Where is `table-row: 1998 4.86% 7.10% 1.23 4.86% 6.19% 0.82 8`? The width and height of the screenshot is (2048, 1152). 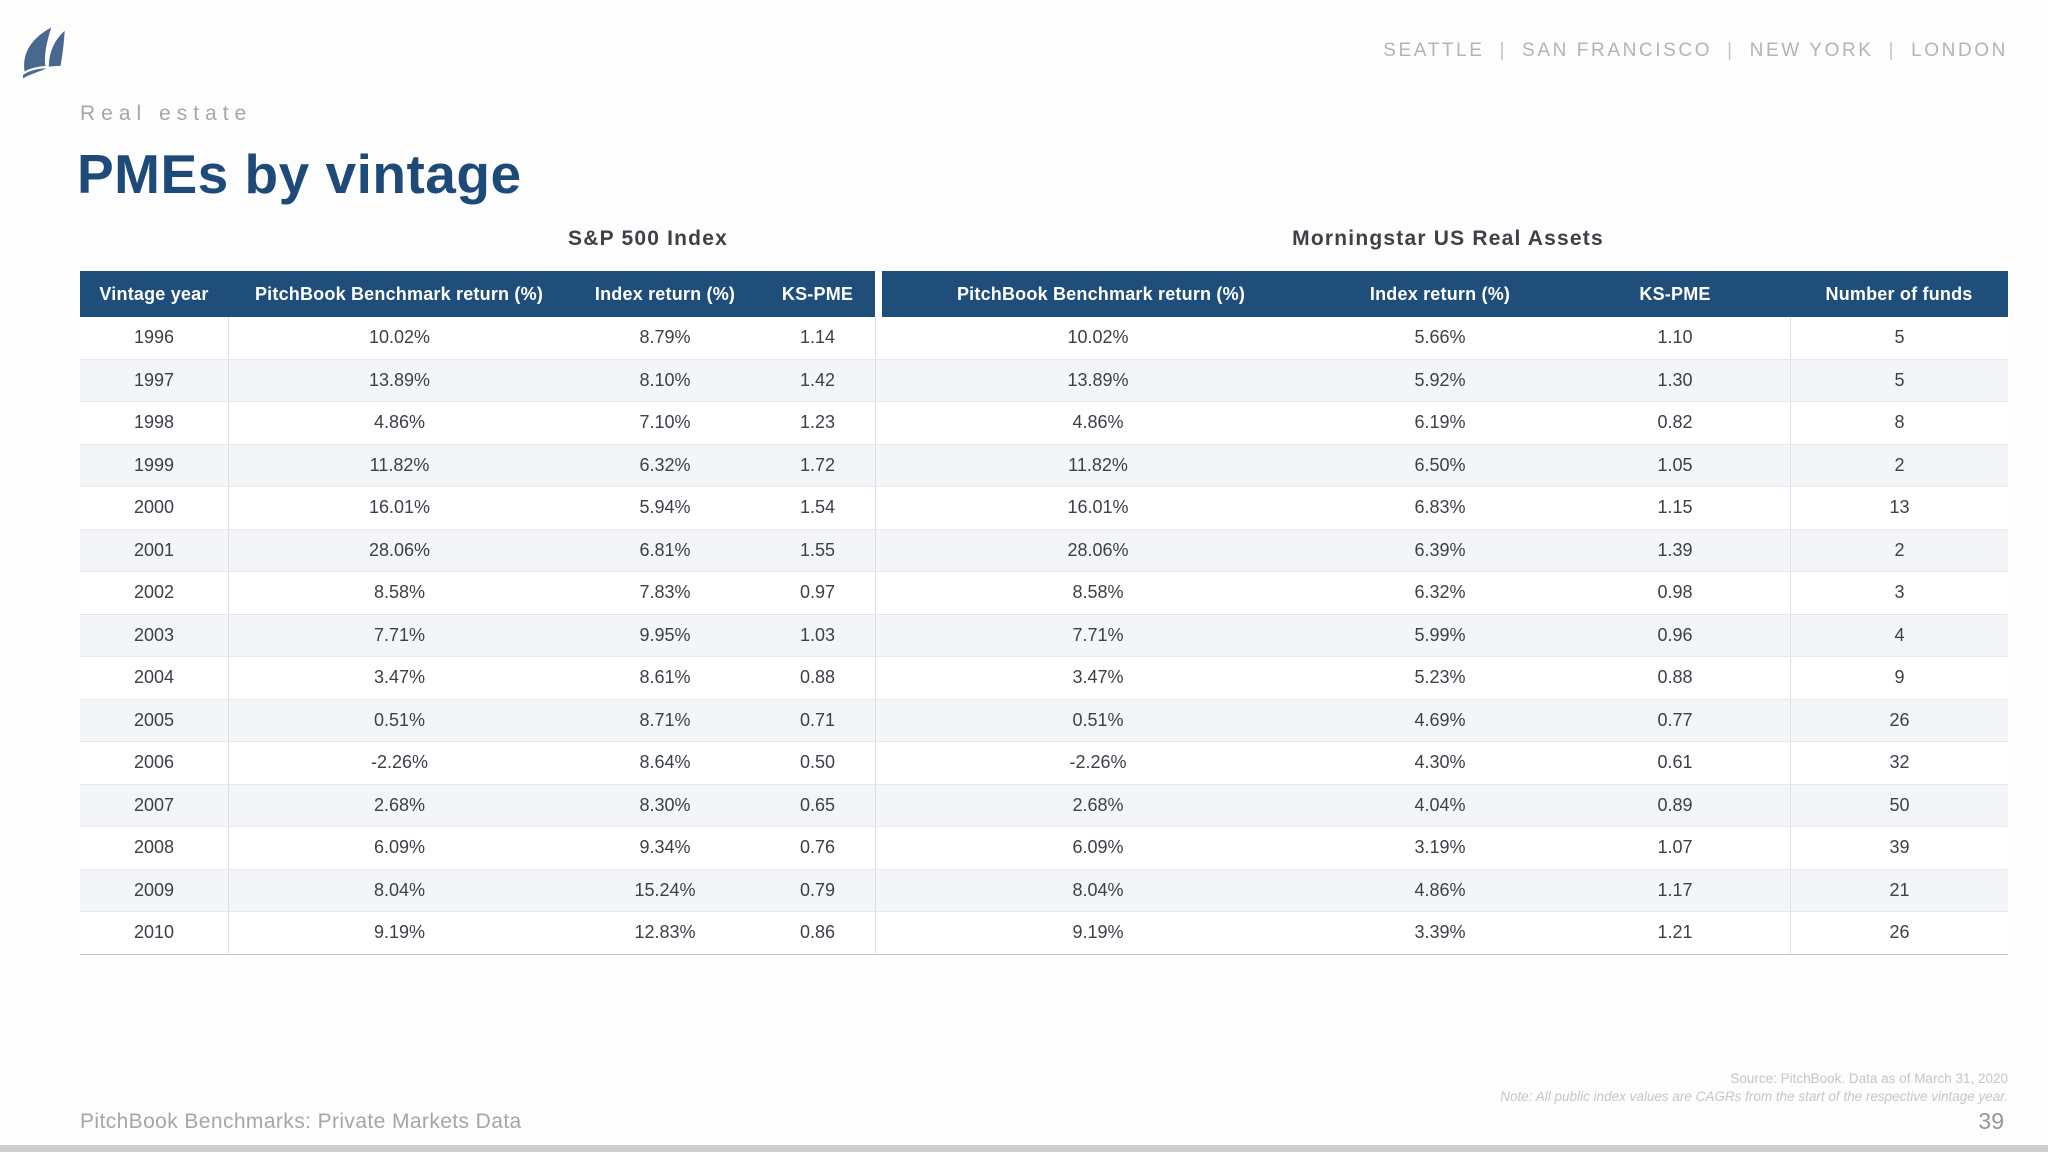
table-row: 1998 4.86% 7.10% 1.23 4.86% 6.19% 0.82 8 is located at coordinates (1044, 423).